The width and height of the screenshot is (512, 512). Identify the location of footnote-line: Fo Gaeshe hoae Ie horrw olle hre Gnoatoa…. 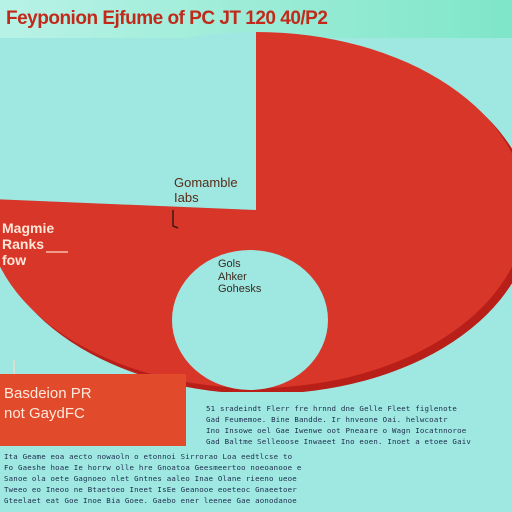
(153, 467).